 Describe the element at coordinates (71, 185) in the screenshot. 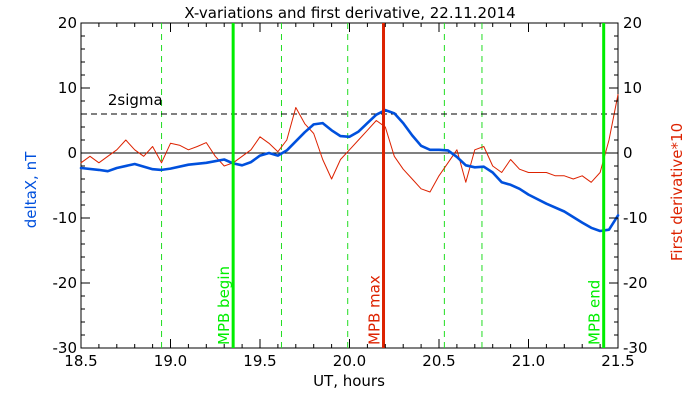

I see `y-axis-left: 20 10 0 -10 -20 -30` at that location.